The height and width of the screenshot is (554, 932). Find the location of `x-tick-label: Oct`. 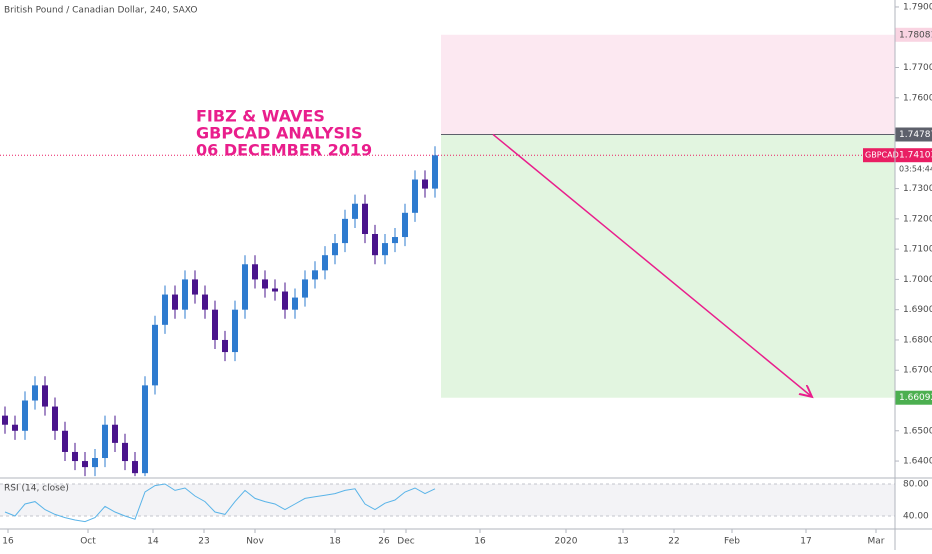

x-tick-label: Oct is located at coordinates (88, 542).